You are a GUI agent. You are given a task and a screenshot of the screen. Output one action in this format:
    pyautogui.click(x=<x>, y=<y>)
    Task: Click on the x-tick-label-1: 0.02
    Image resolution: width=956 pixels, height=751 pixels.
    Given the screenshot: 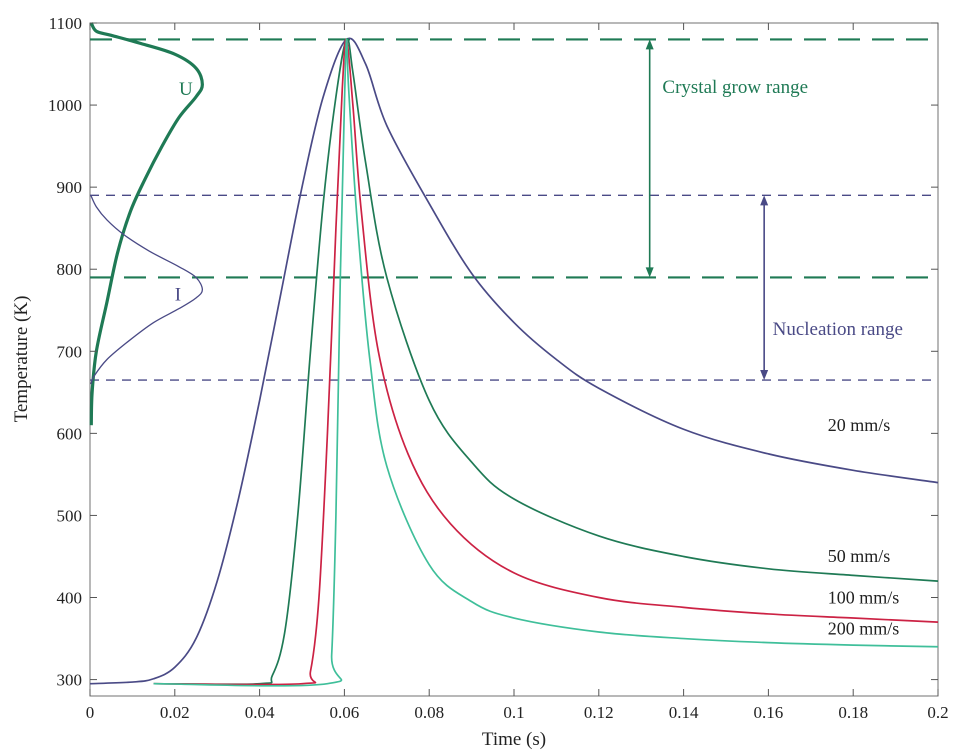 What is the action you would take?
    pyautogui.click(x=175, y=712)
    